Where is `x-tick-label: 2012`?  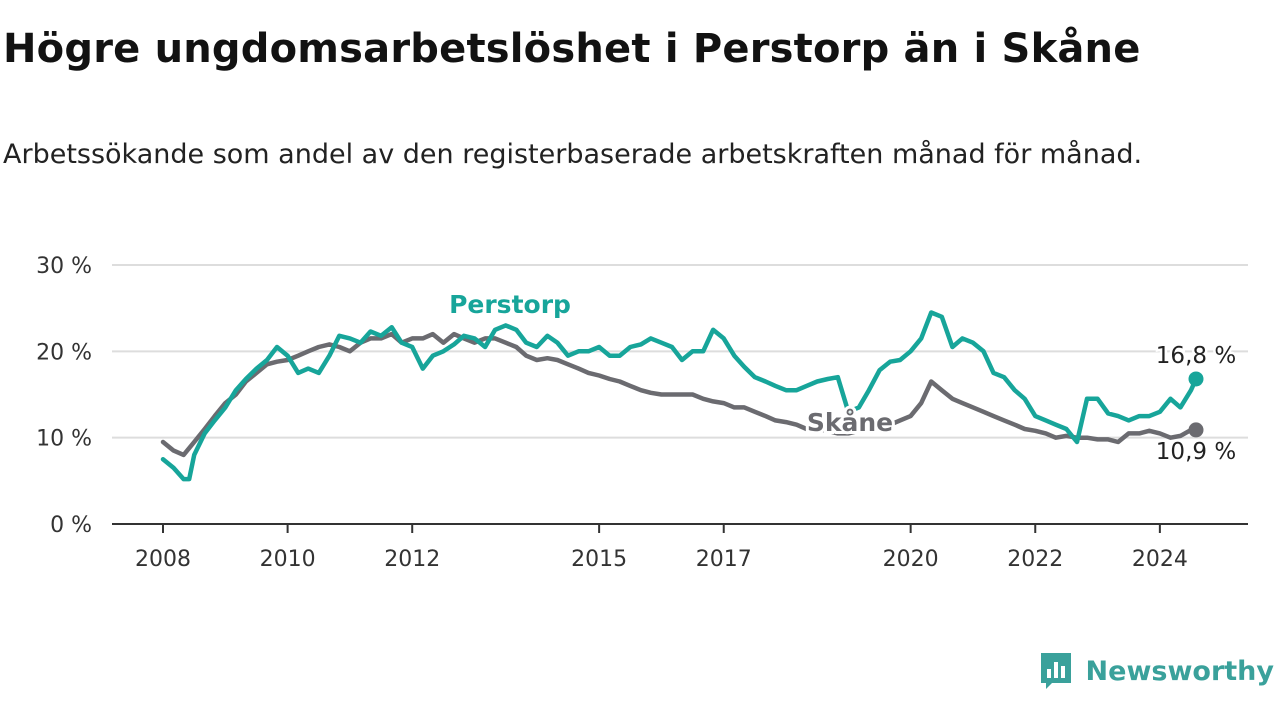
x-tick-label: 2012 is located at coordinates (412, 559).